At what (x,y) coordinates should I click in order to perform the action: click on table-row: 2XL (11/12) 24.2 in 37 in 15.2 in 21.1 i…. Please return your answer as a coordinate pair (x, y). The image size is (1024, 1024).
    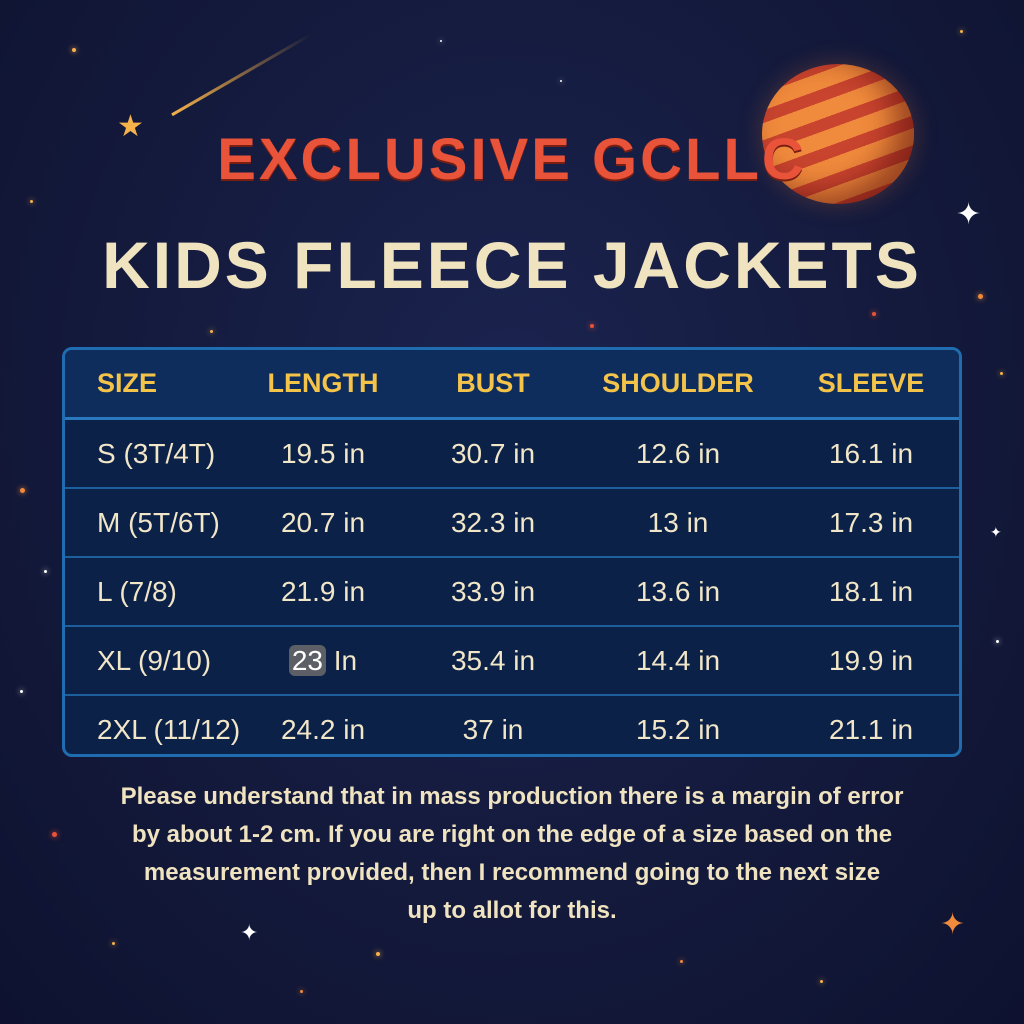
    Looking at the image, I should click on (512, 725).